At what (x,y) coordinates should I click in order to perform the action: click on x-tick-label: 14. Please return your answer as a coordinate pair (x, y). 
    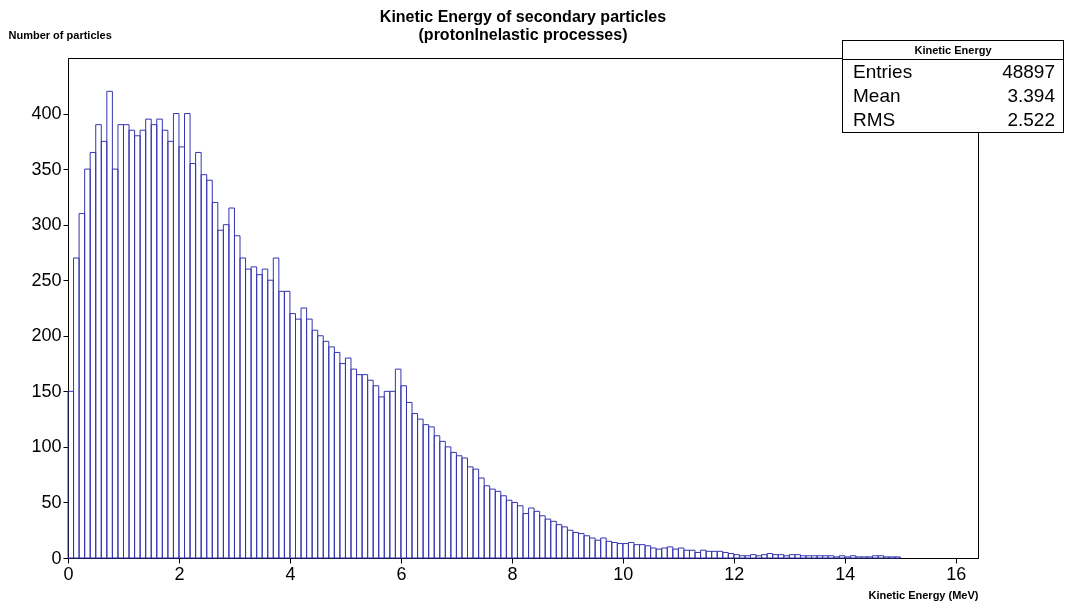
    Looking at the image, I should click on (845, 573).